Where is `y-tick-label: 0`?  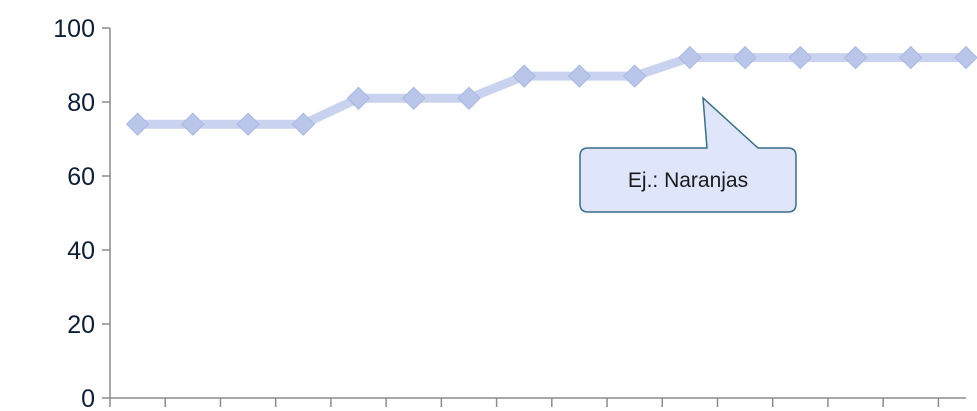
y-tick-label: 0 is located at coordinates (88, 398).